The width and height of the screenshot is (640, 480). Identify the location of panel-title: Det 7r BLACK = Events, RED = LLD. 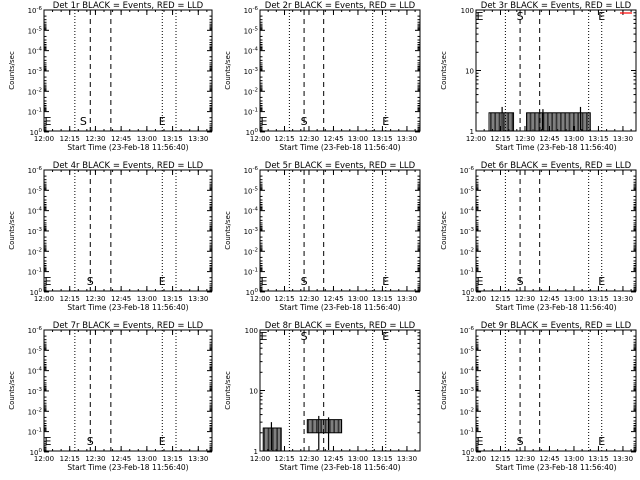
(128, 326).